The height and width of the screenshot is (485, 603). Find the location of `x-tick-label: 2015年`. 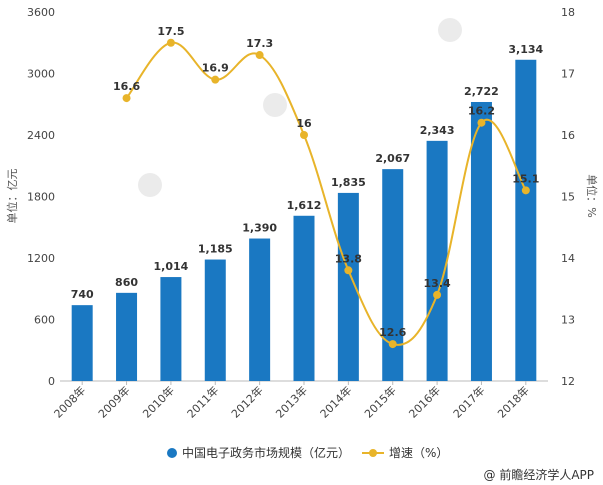

x-tick-label: 2015年 is located at coordinates (379, 401).